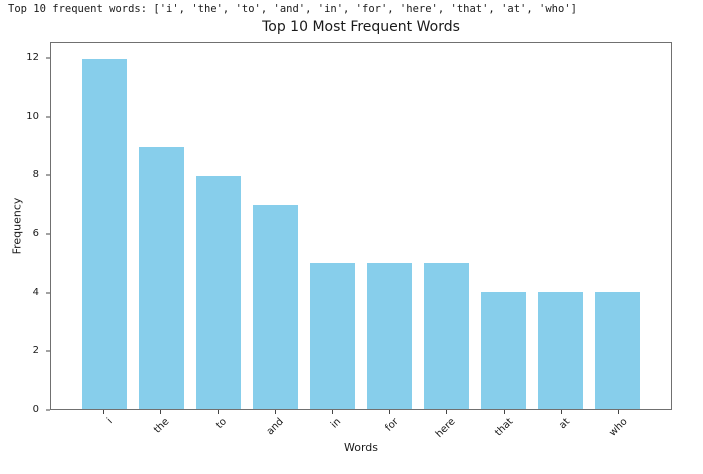  What do you see at coordinates (32, 116) in the screenshot?
I see `y-tick-label: 10` at bounding box center [32, 116].